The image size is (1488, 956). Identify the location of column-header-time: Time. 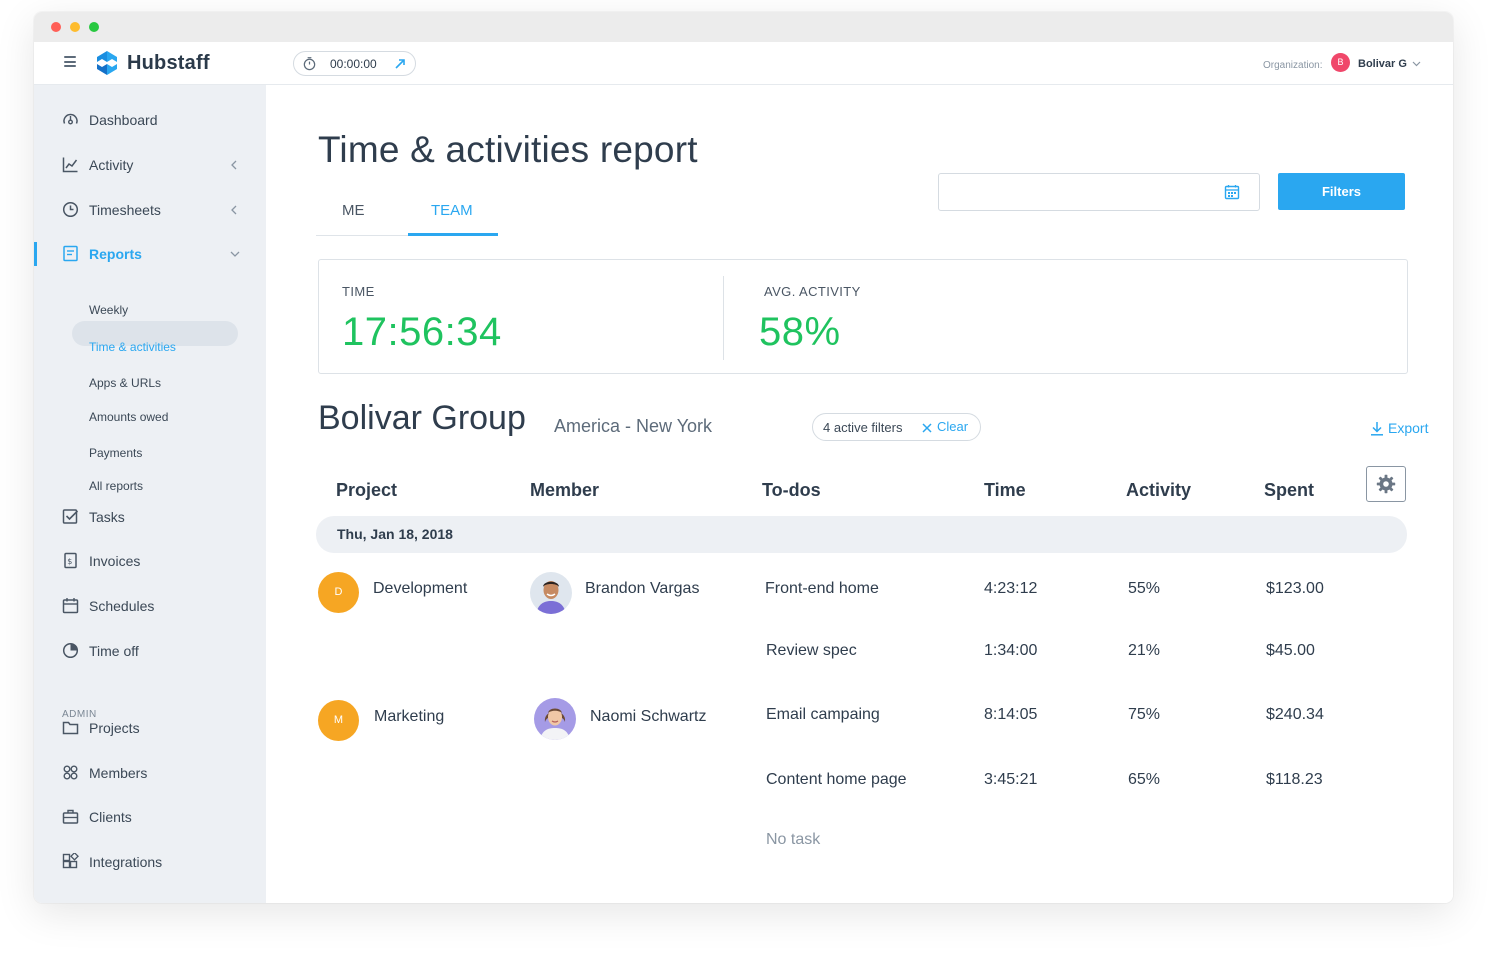
(1005, 490).